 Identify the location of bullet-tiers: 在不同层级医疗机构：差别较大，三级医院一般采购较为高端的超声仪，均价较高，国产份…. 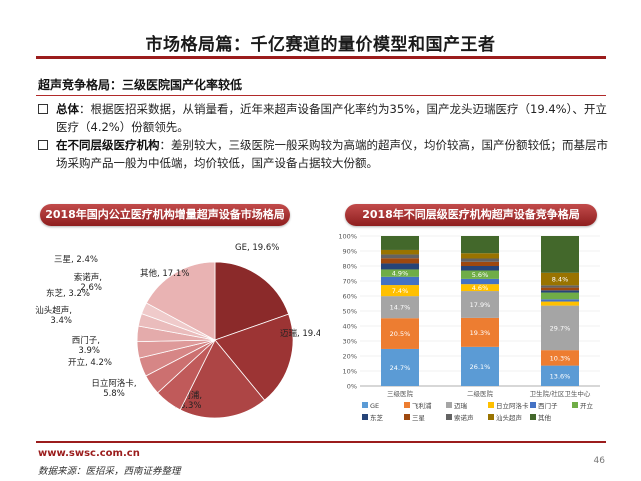
(324, 154).